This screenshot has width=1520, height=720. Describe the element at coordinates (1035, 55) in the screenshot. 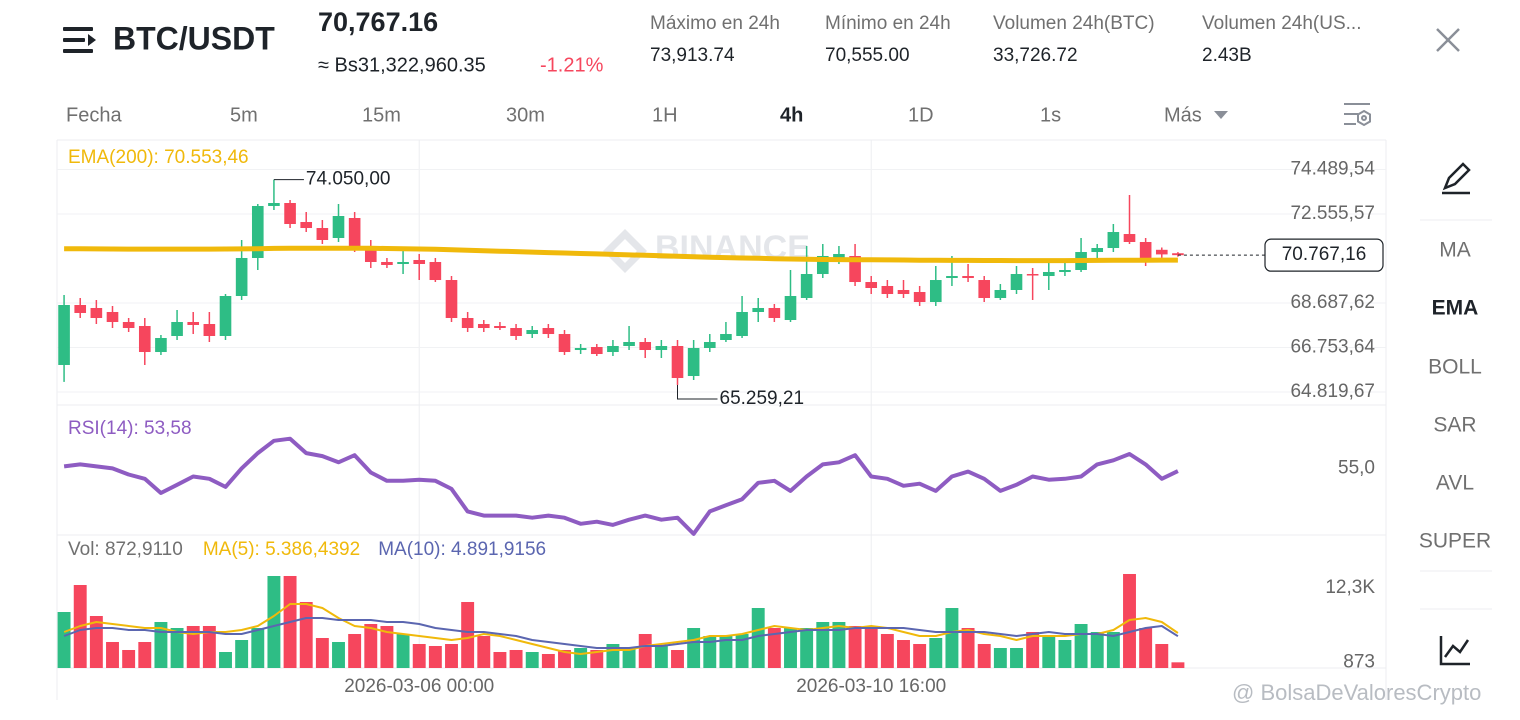

I see `stat-value: 33,726.72` at that location.